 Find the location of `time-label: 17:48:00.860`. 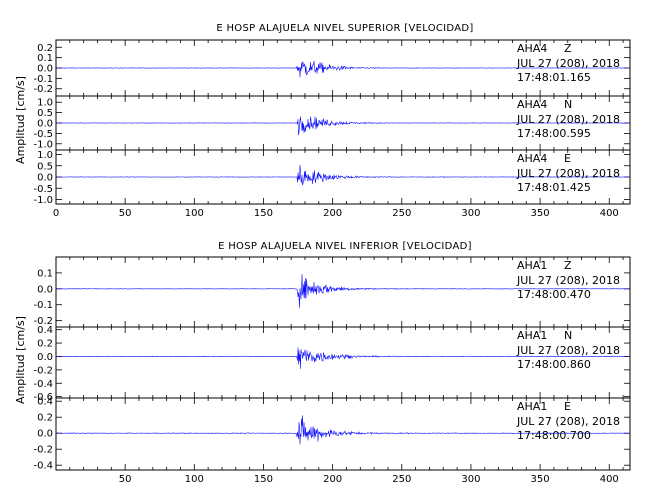

time-label: 17:48:00.860 is located at coordinates (554, 364).